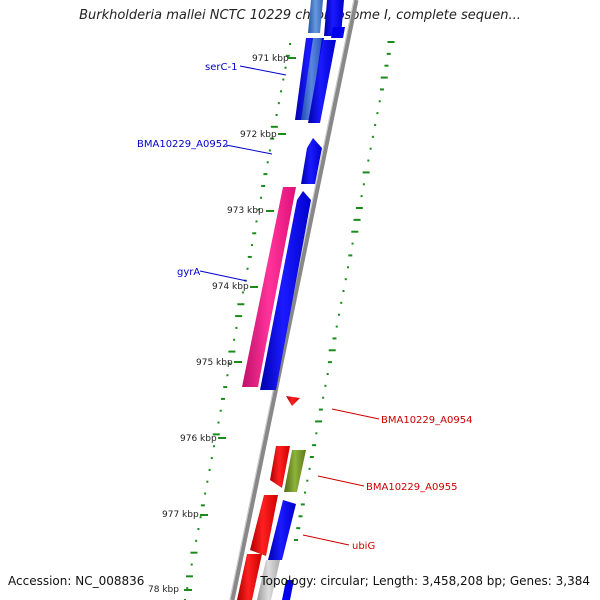 The height and width of the screenshot is (600, 600). Describe the element at coordinates (180, 515) in the screenshot. I see `tick-label: 977 kbp` at that location.